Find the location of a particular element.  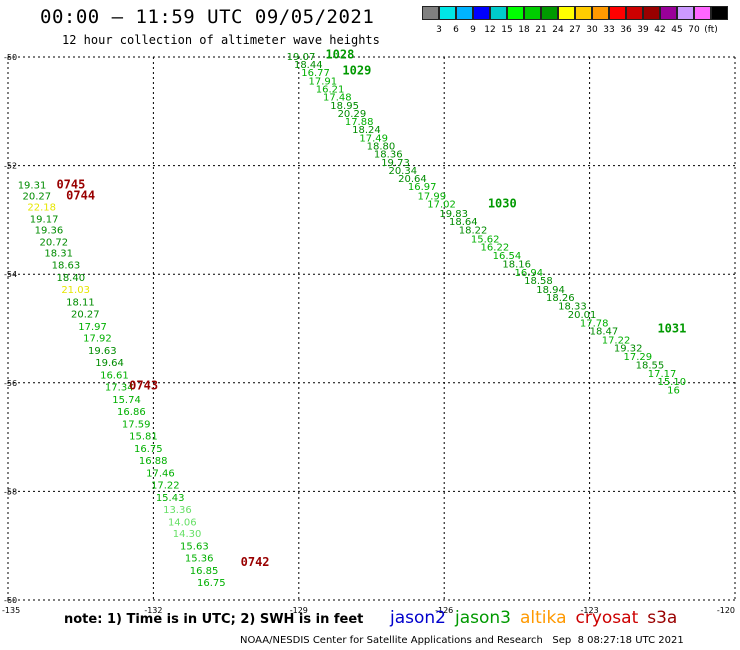

swh-data-point: 18.63 is located at coordinates (66, 265).